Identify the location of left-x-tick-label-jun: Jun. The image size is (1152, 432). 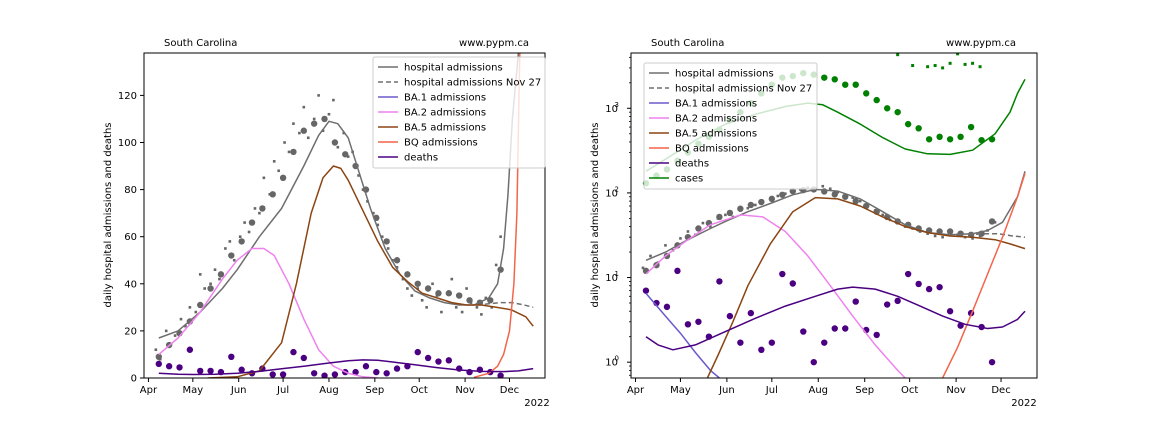
(238, 390).